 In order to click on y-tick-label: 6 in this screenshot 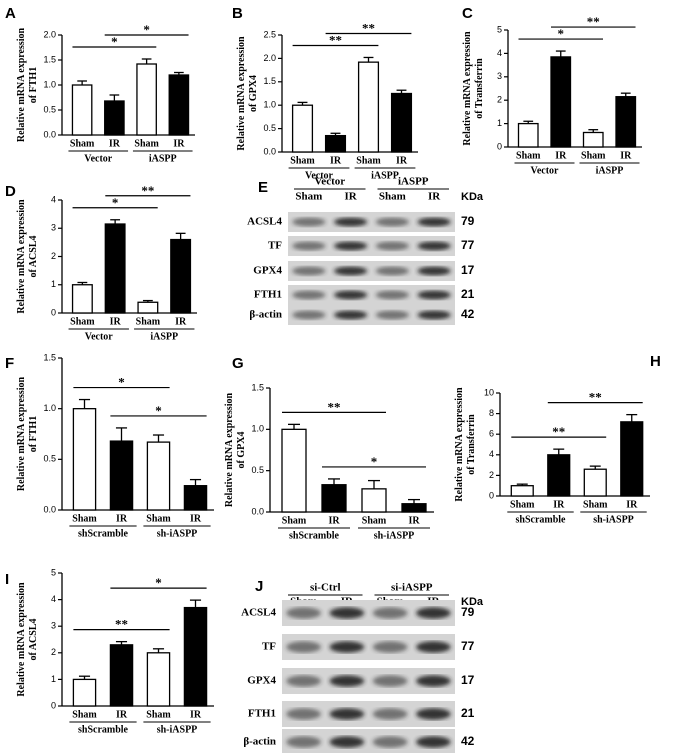, I will do `click(491, 434)`.